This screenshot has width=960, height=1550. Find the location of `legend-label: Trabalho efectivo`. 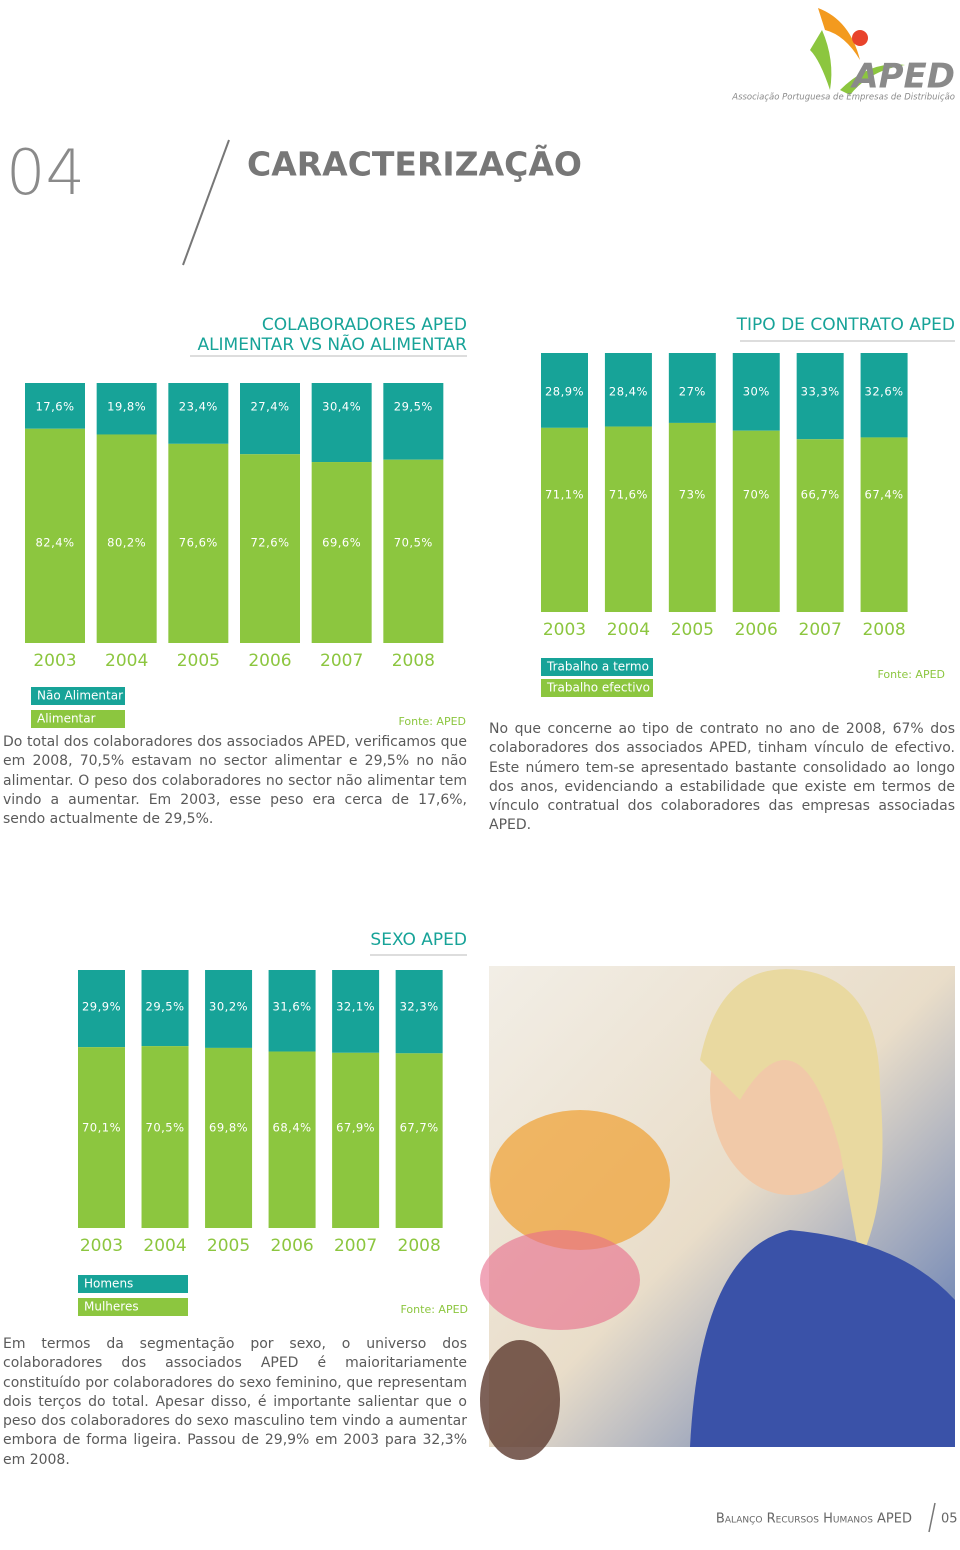

legend-label: Trabalho efectivo is located at coordinates (598, 688).